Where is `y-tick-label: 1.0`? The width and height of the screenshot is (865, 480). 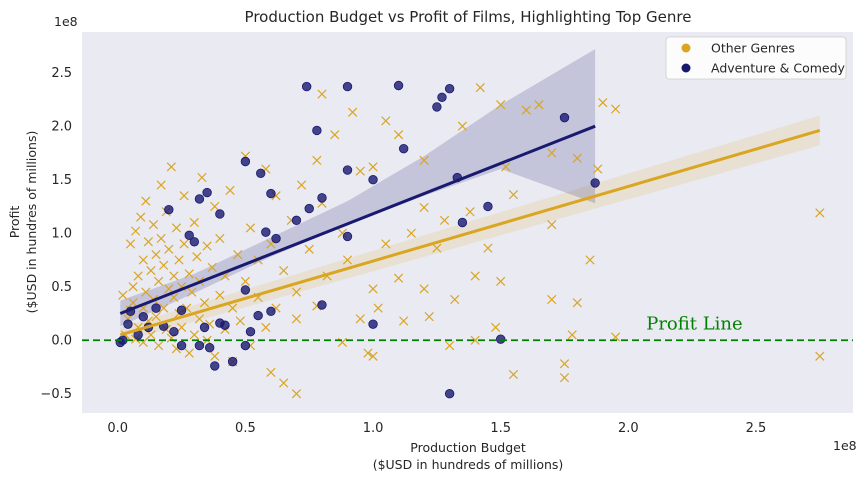 y-tick-label: 1.0 is located at coordinates (61, 234).